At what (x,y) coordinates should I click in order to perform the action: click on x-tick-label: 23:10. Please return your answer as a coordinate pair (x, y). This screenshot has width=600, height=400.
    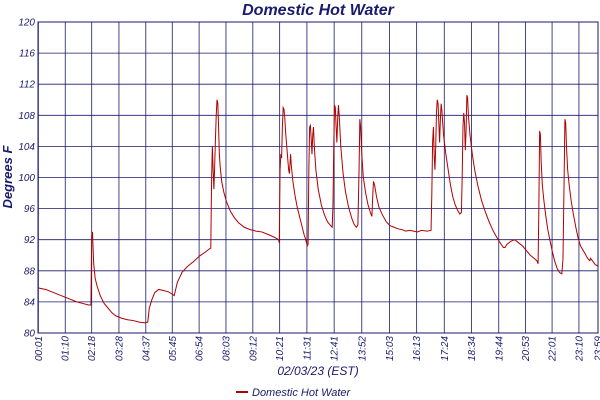
    Looking at the image, I should click on (579, 349).